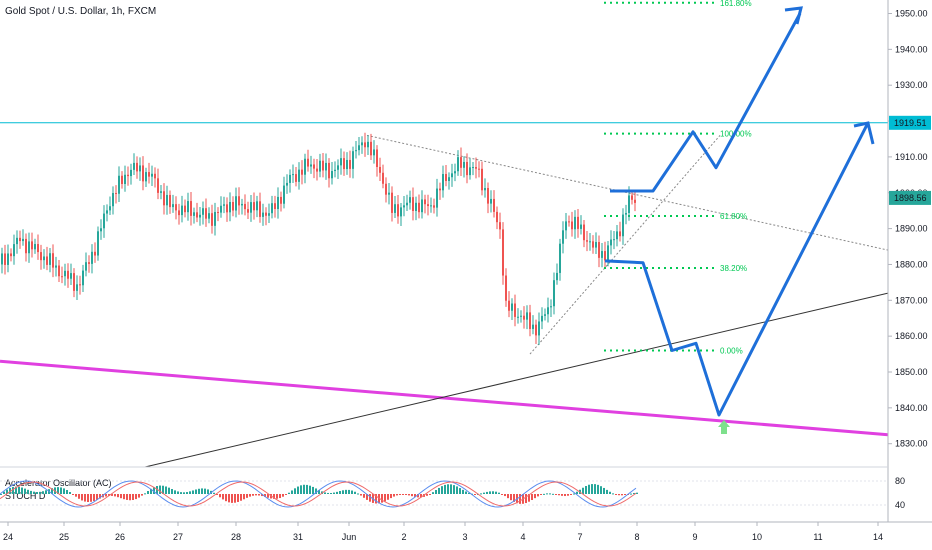  What do you see at coordinates (579, 537) in the screenshot?
I see `x-tick-label: 7` at bounding box center [579, 537].